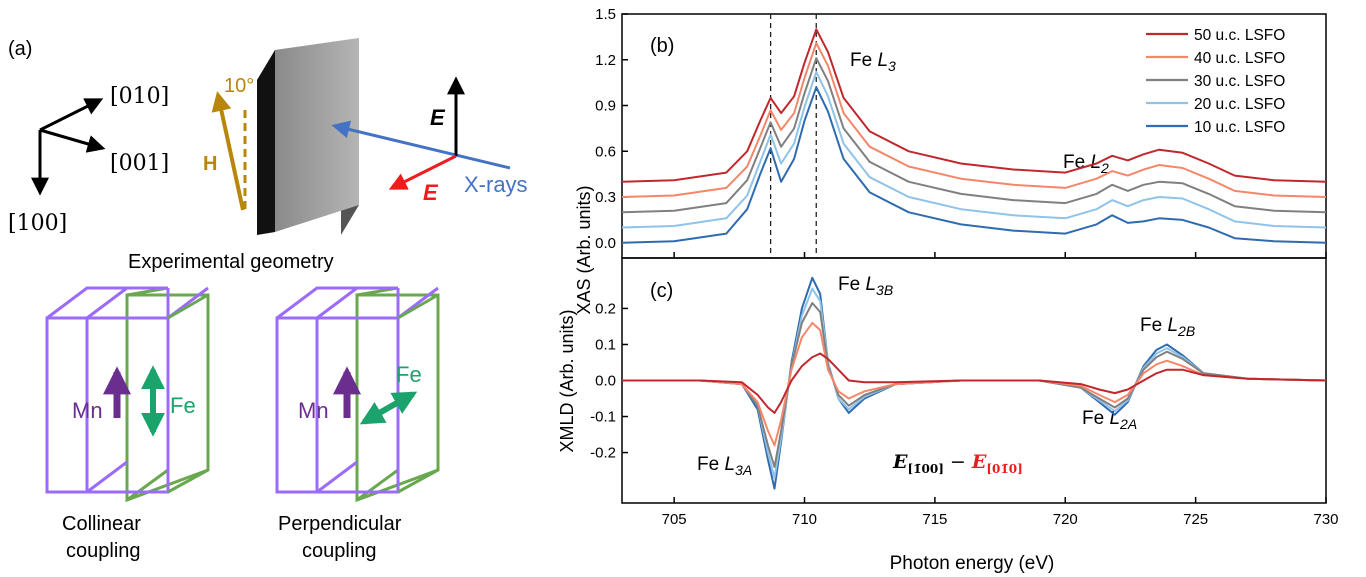 This screenshot has width=1366, height=577. Describe the element at coordinates (1065, 519) in the screenshot. I see `x-tick-label: 720` at that location.